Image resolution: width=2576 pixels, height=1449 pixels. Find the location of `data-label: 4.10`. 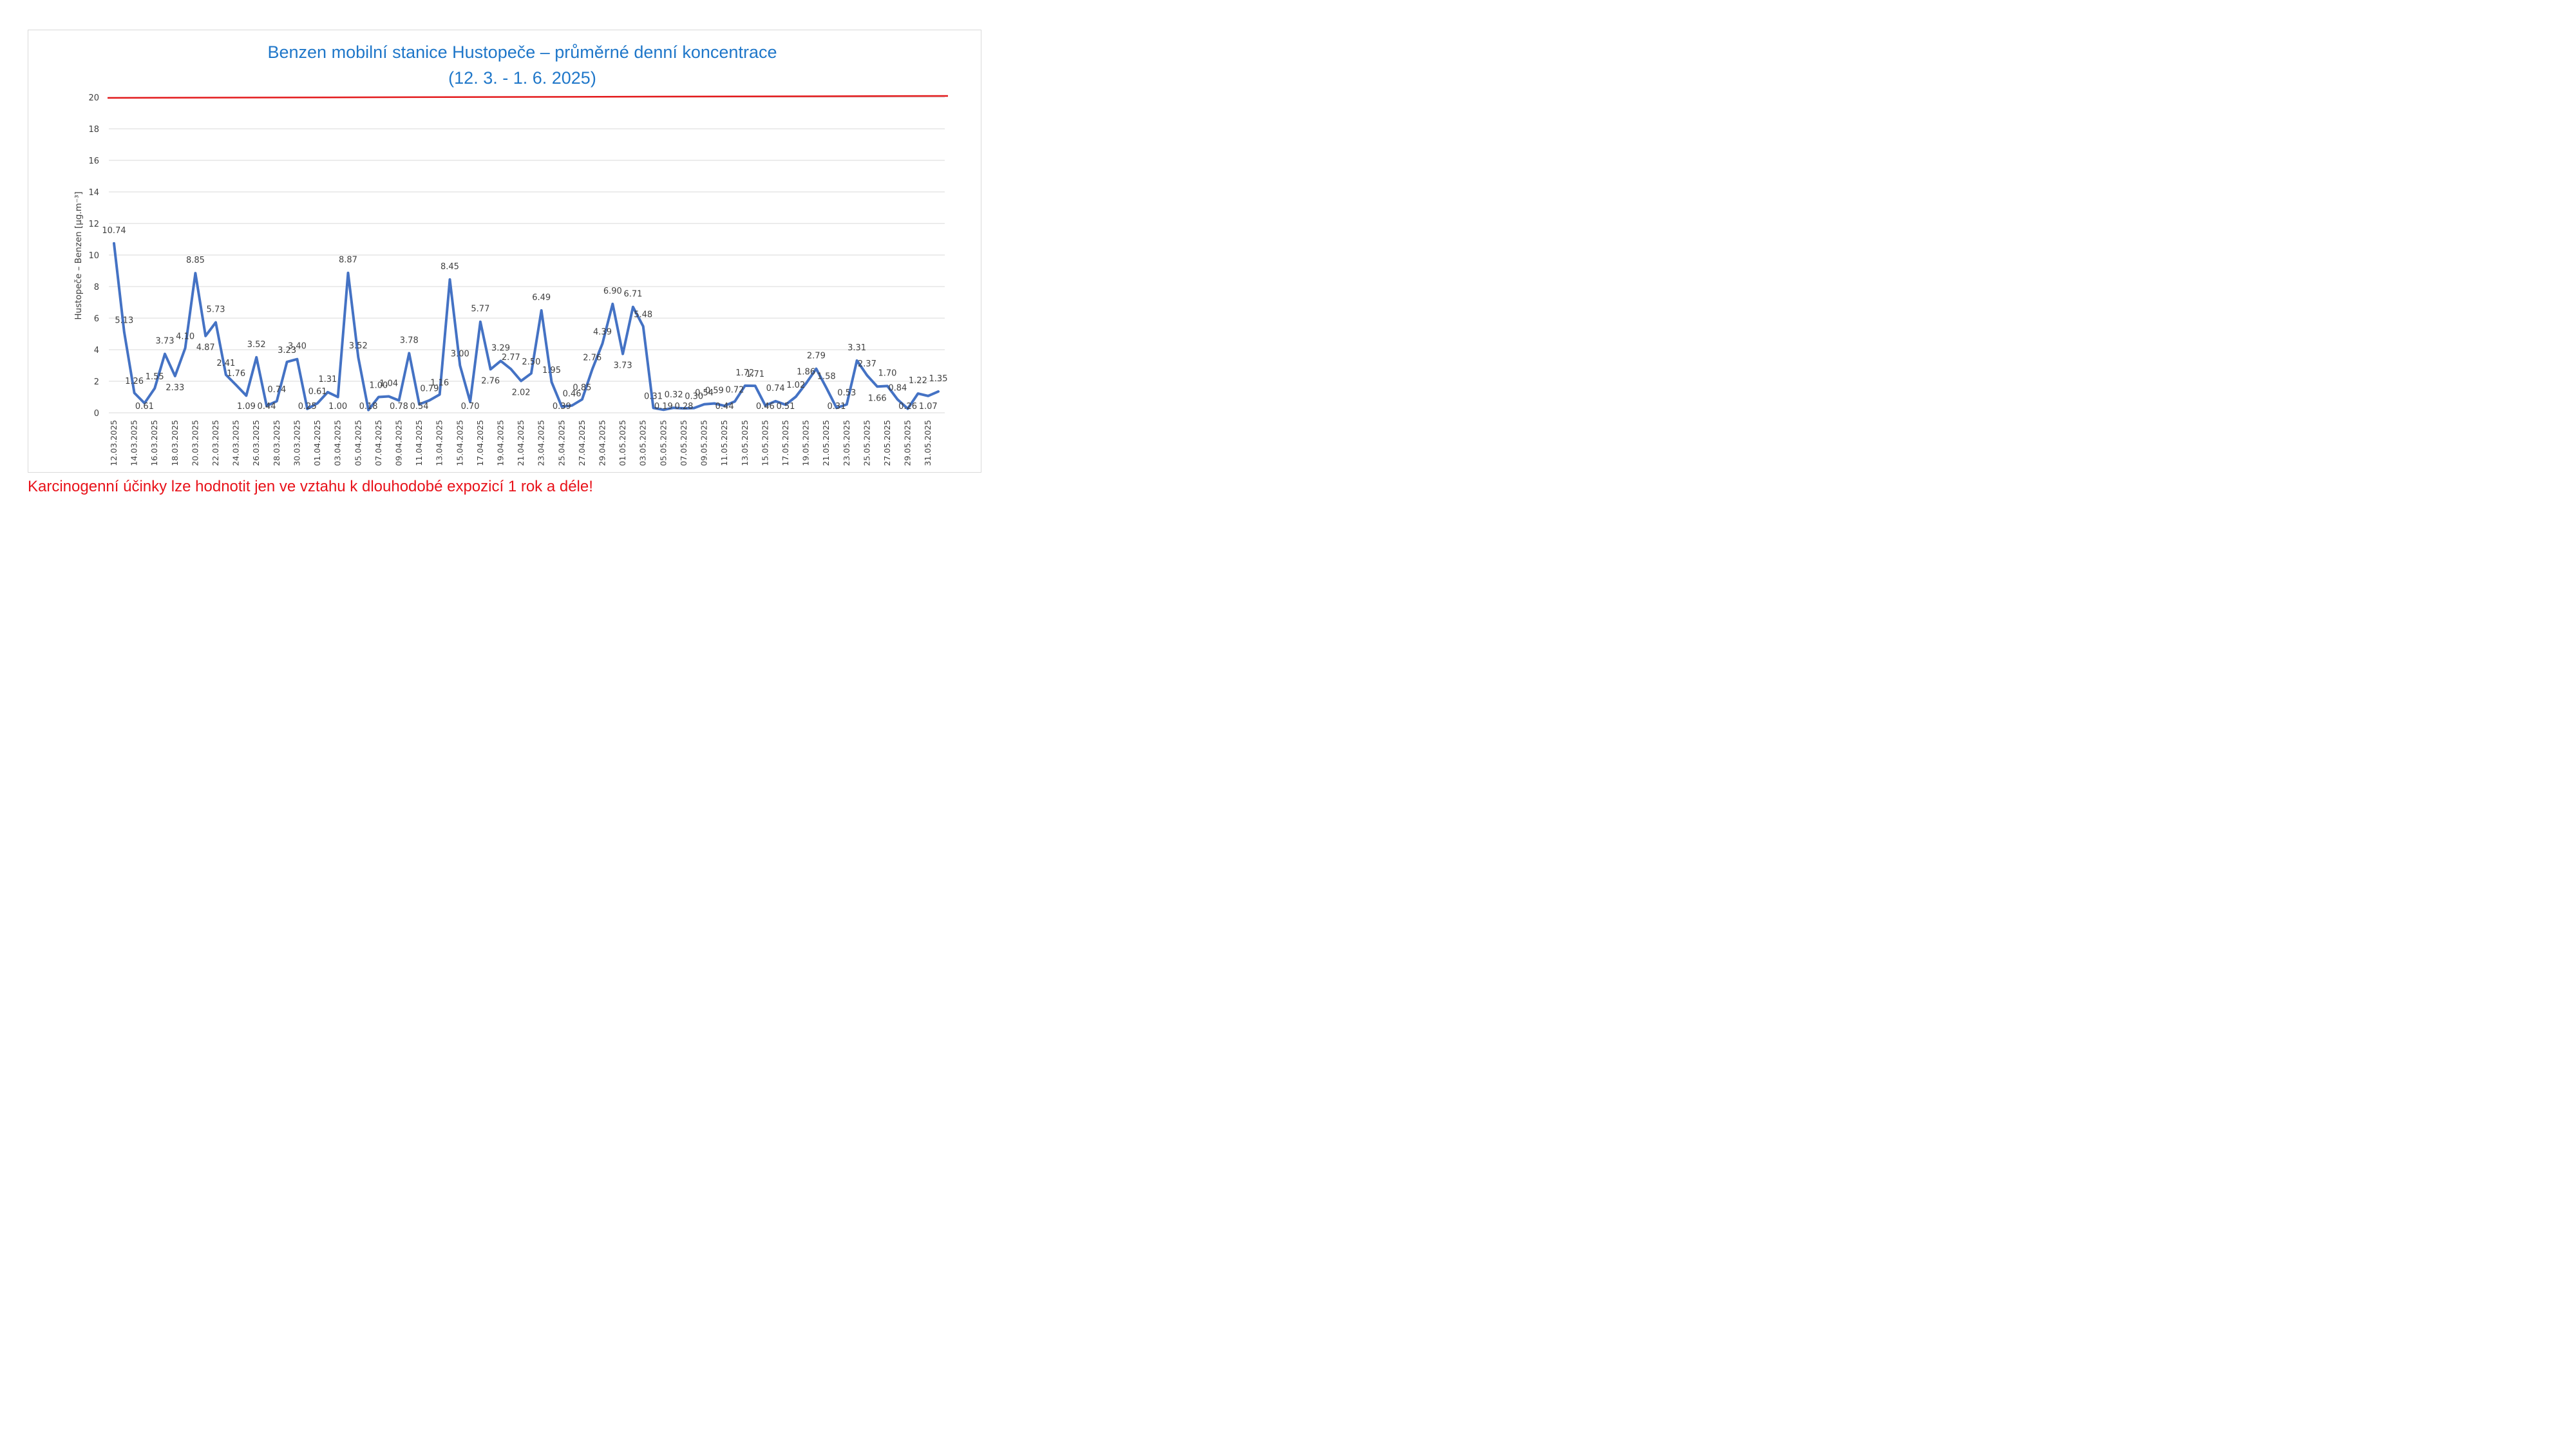

data-label: 4.10 is located at coordinates (185, 337).